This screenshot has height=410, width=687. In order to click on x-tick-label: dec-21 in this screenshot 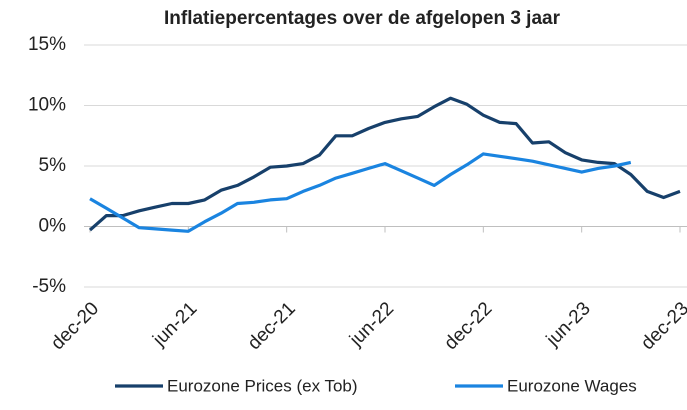, I will do `click(272, 326)`.